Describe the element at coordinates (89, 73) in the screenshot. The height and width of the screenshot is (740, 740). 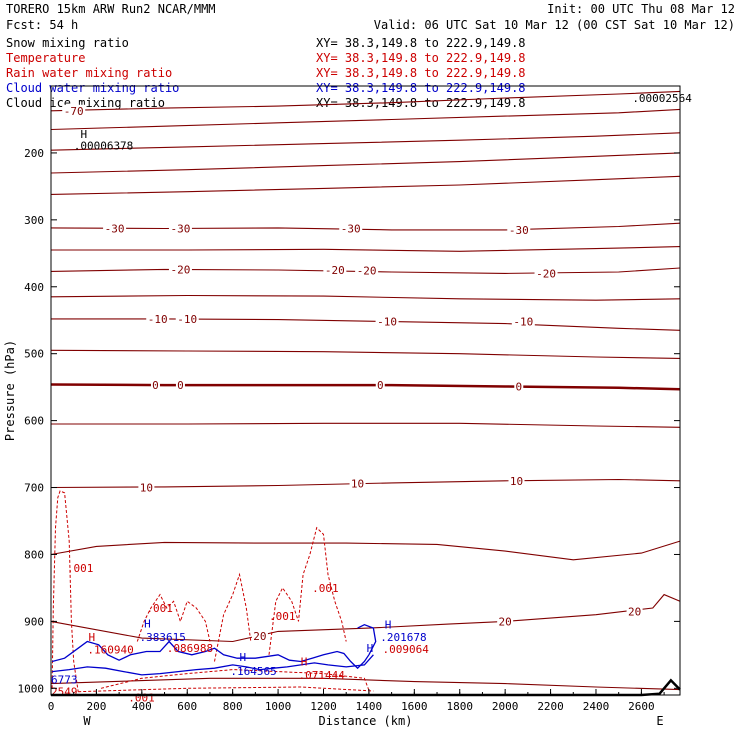
I see `legend-rain: Rain water mixing ratio` at that location.